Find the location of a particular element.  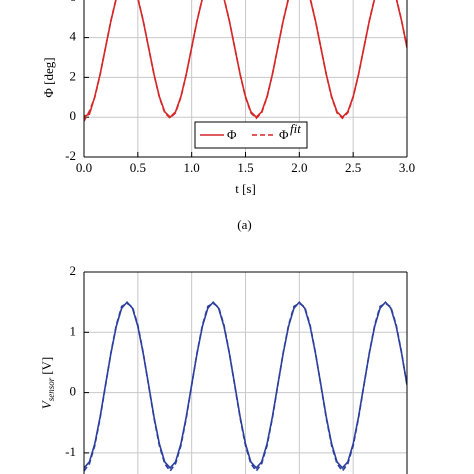

x-tick-label: 0.0 is located at coordinates (84, 167).